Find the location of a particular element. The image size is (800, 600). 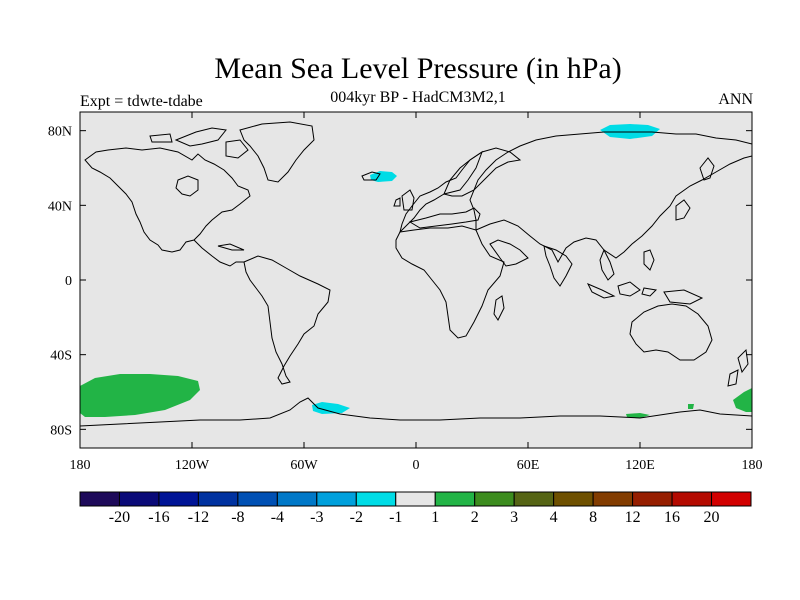

negative-anomaly-weddell-sea is located at coordinates (331, 408).